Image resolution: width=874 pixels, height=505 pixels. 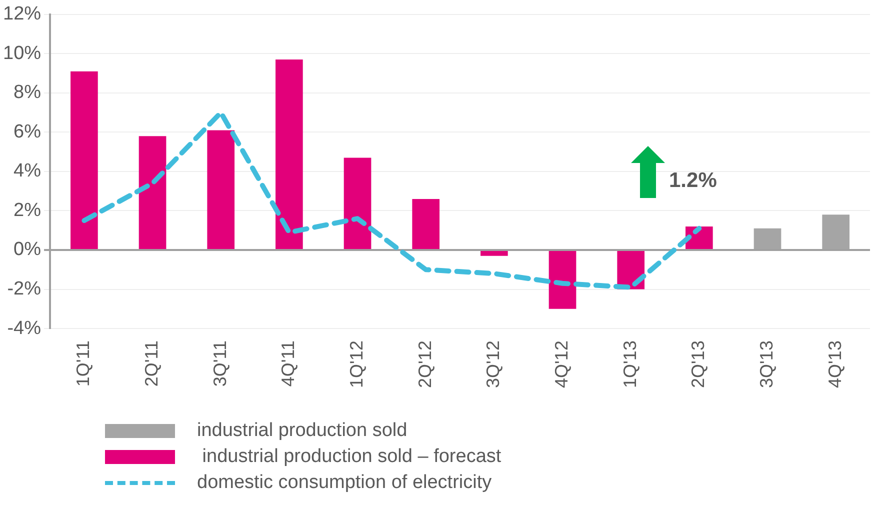 I want to click on x-tick-label: 1Q'13, so click(x=630, y=364).